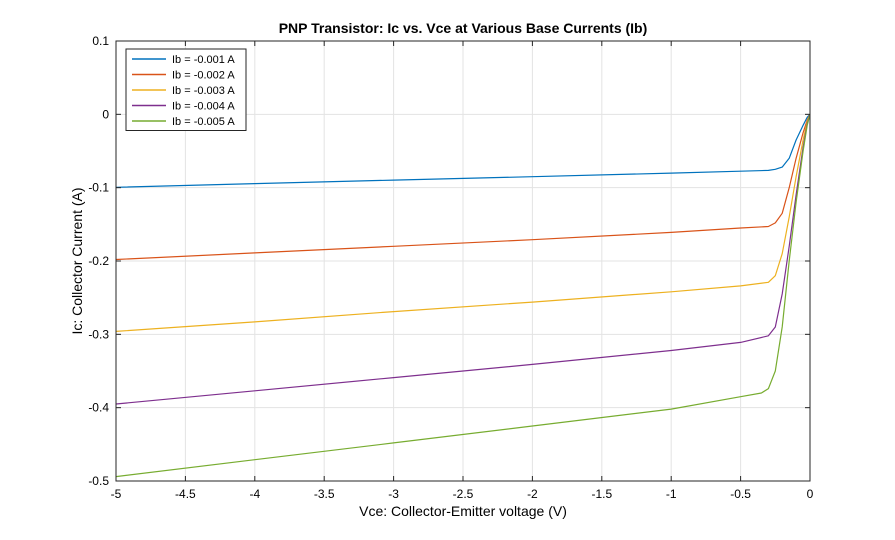 This screenshot has height=540, width=895. I want to click on x-tick-label: -3.5, so click(324, 494).